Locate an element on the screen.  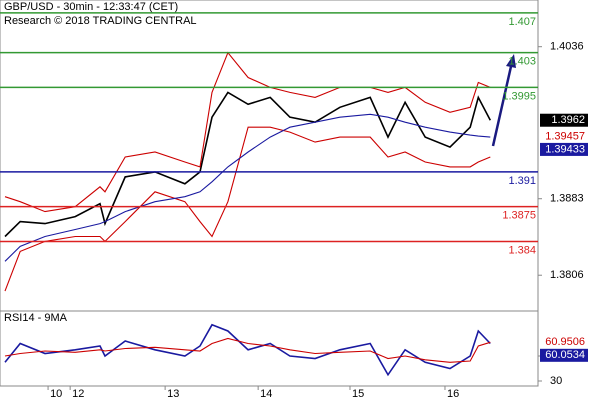
y-tick-label: 30 is located at coordinates (556, 381).